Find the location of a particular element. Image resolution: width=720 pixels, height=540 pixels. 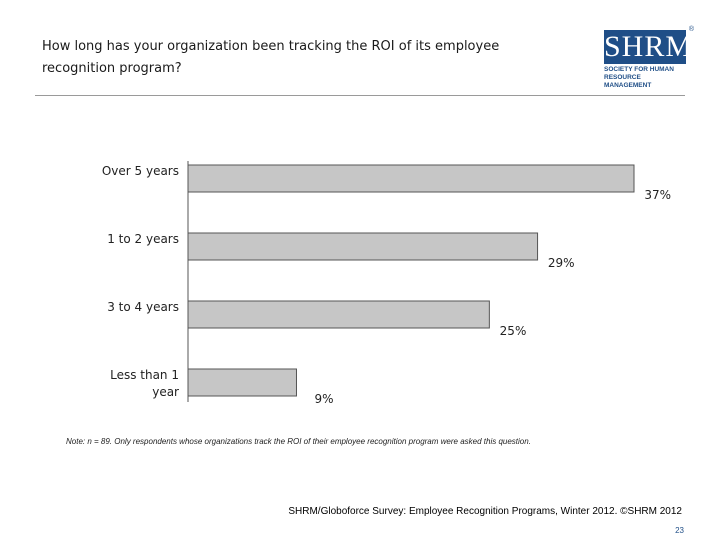

logo-sub-line-2: RESOURCE MANAGEMENT is located at coordinates (628, 81).